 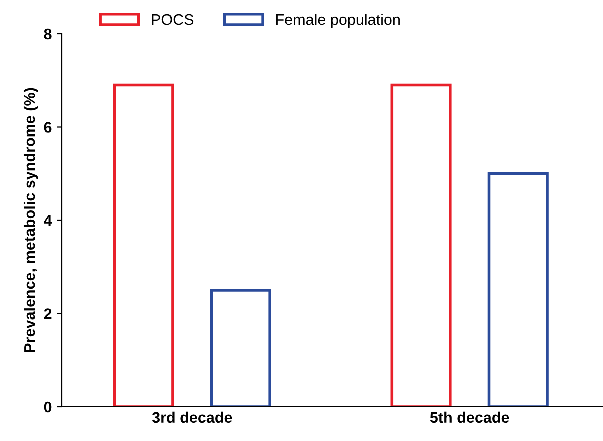 I want to click on y-tick-label: 4, so click(x=48, y=221).